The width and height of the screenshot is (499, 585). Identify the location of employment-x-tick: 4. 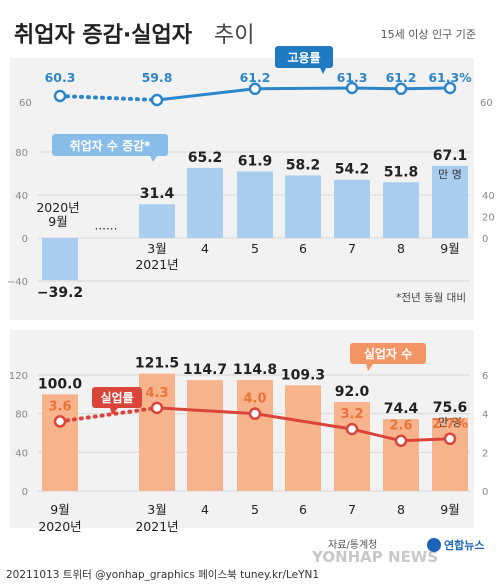
(205, 248).